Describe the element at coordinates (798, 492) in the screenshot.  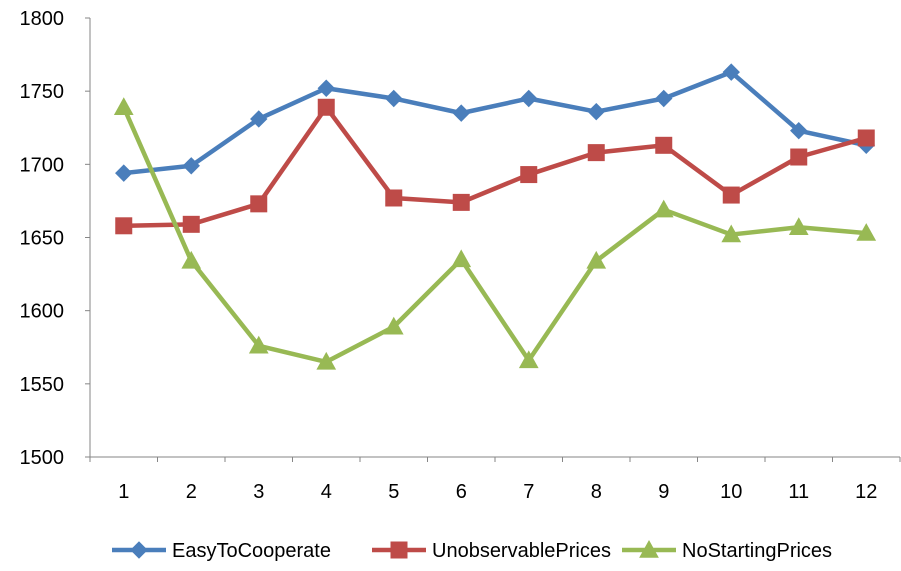
I see `x-tick-label: 11` at that location.